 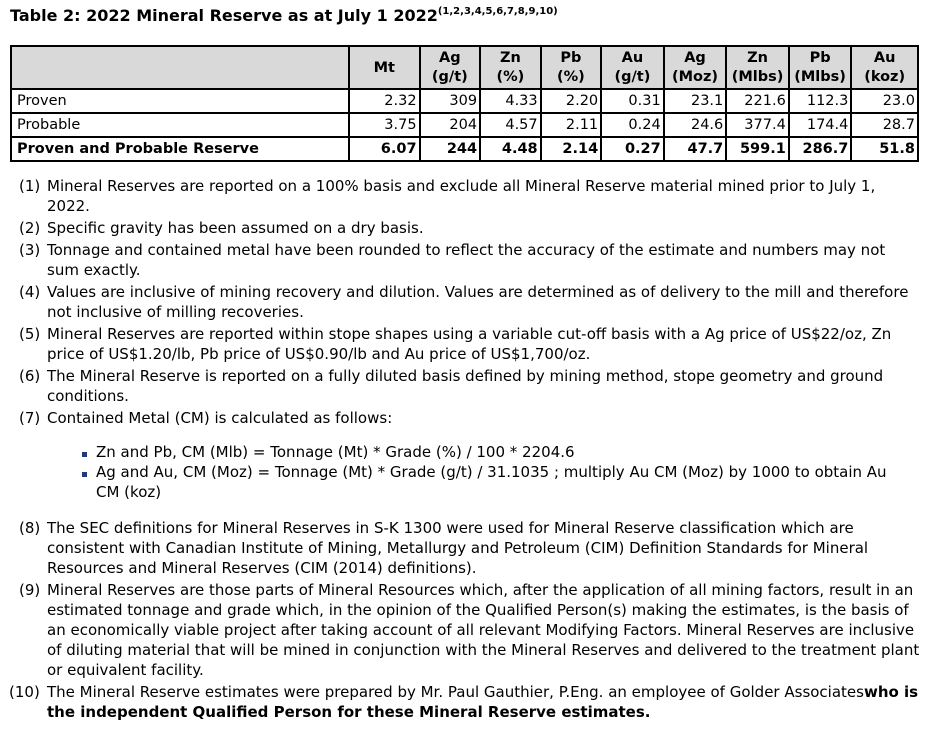 What do you see at coordinates (820, 101) in the screenshot?
I see `cell-pb-metal: 112.3` at bounding box center [820, 101].